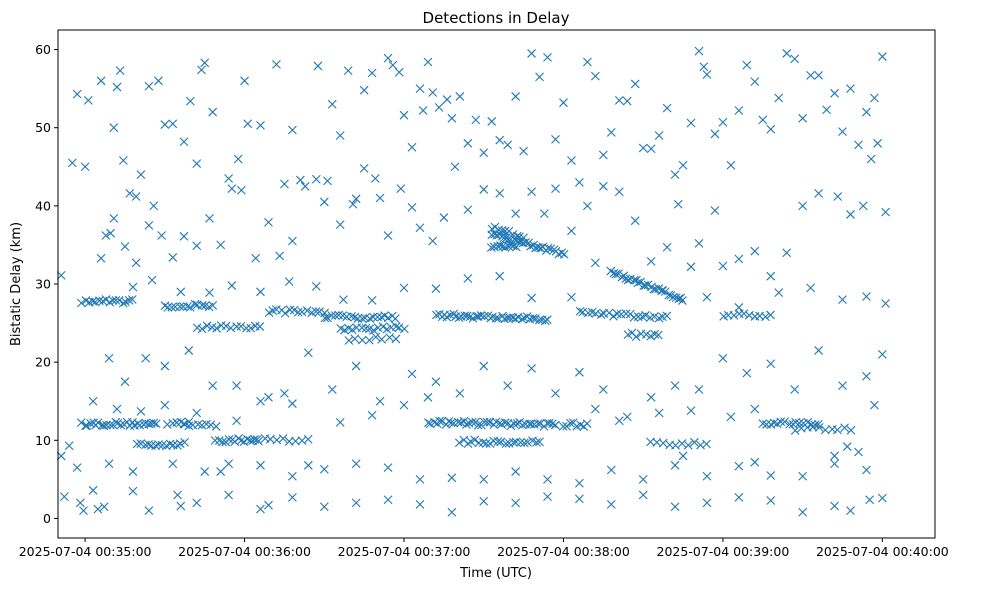  What do you see at coordinates (47, 518) in the screenshot?
I see `y-tick-label: 0` at bounding box center [47, 518].